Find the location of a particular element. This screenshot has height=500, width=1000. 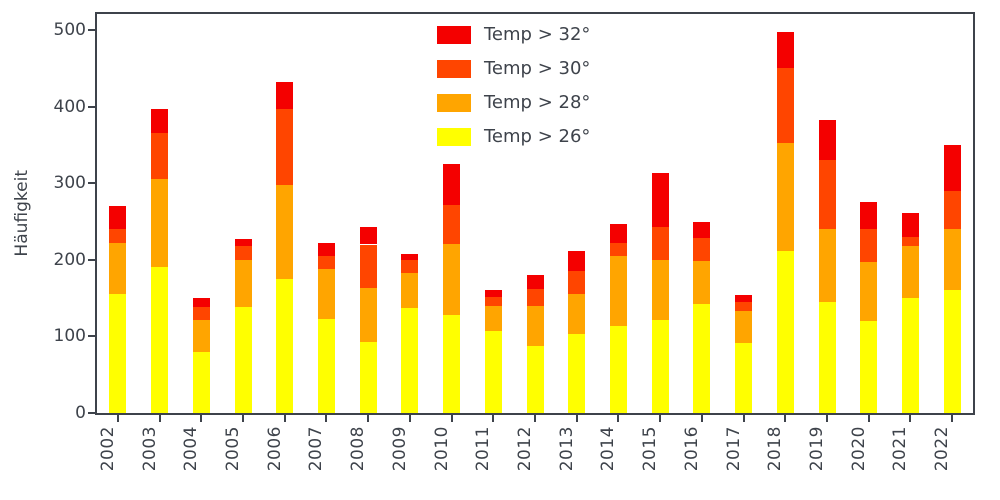

legend-item: Temp > 28° is located at coordinates (513, 102).